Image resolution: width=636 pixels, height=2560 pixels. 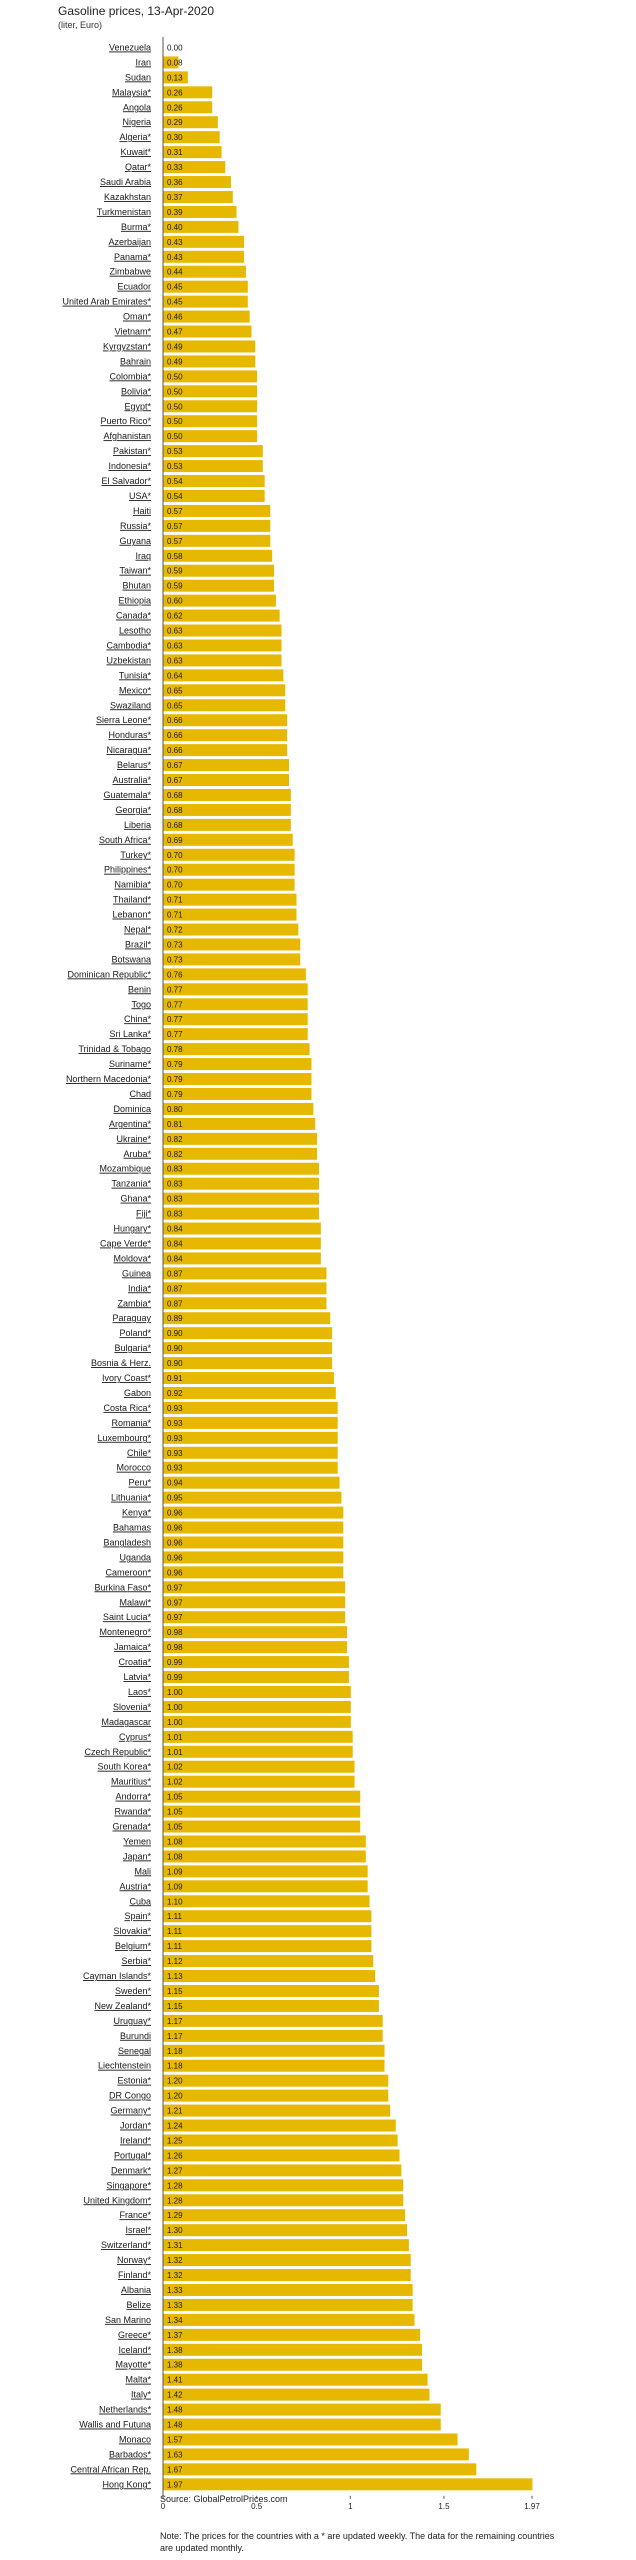 I want to click on value-label: 1.17, so click(x=175, y=2021).